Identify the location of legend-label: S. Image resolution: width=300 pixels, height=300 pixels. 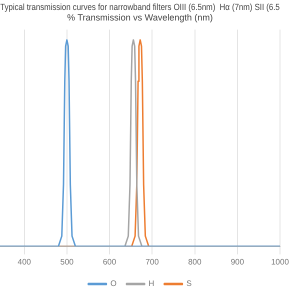
(189, 283).